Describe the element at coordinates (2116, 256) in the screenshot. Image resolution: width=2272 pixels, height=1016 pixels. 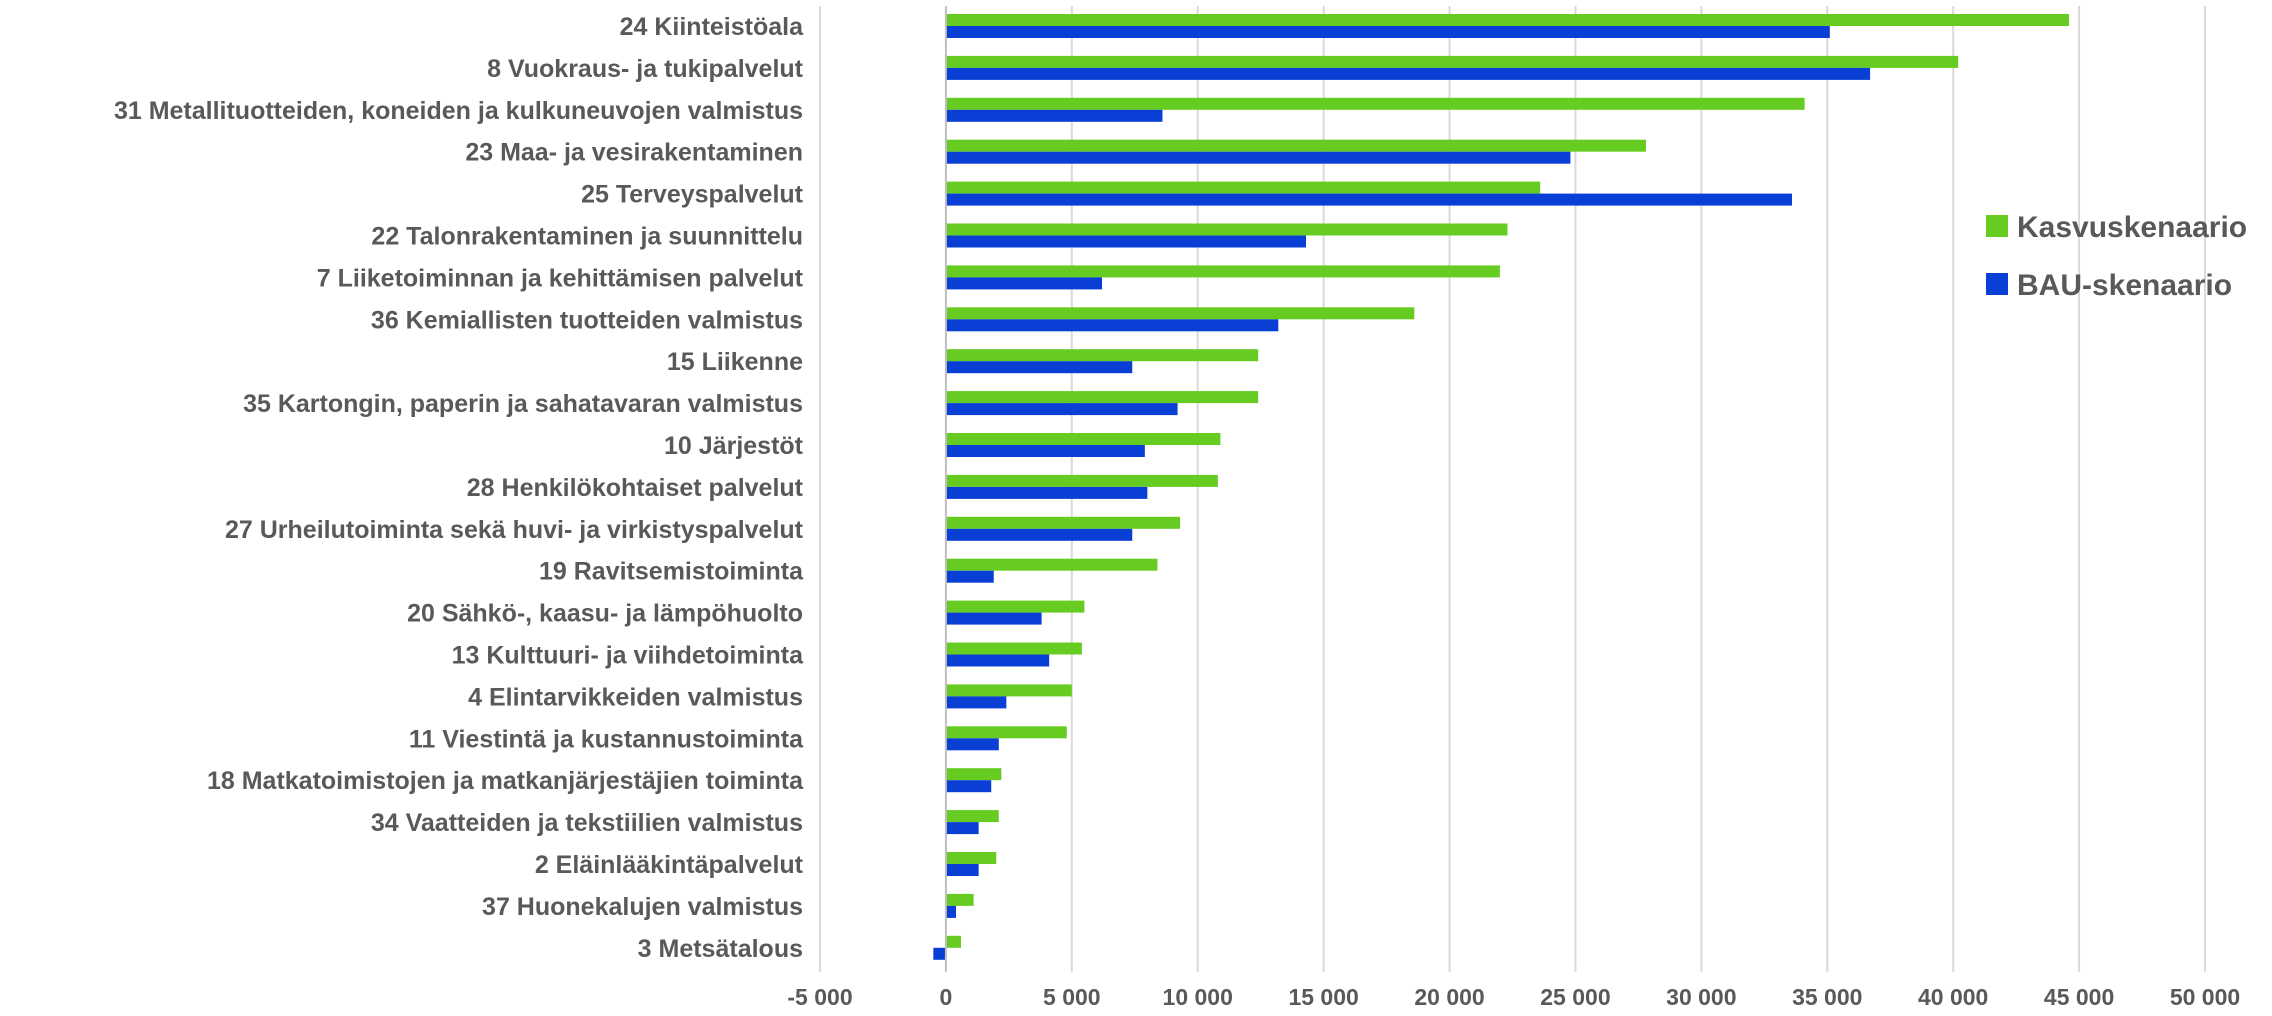
I see `legend: Kasvuskenaario BAU-skenaario` at that location.